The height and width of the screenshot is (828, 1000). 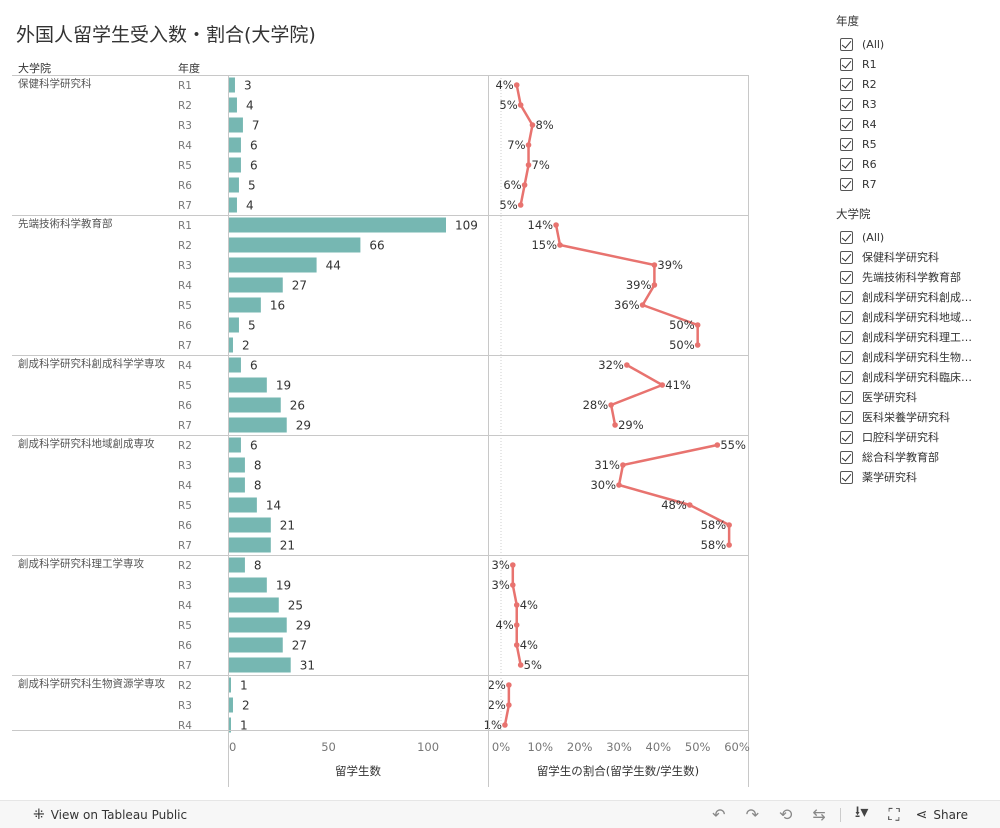 I want to click on school-filter-option: 医科栄養学研究科, so click(x=904, y=417).